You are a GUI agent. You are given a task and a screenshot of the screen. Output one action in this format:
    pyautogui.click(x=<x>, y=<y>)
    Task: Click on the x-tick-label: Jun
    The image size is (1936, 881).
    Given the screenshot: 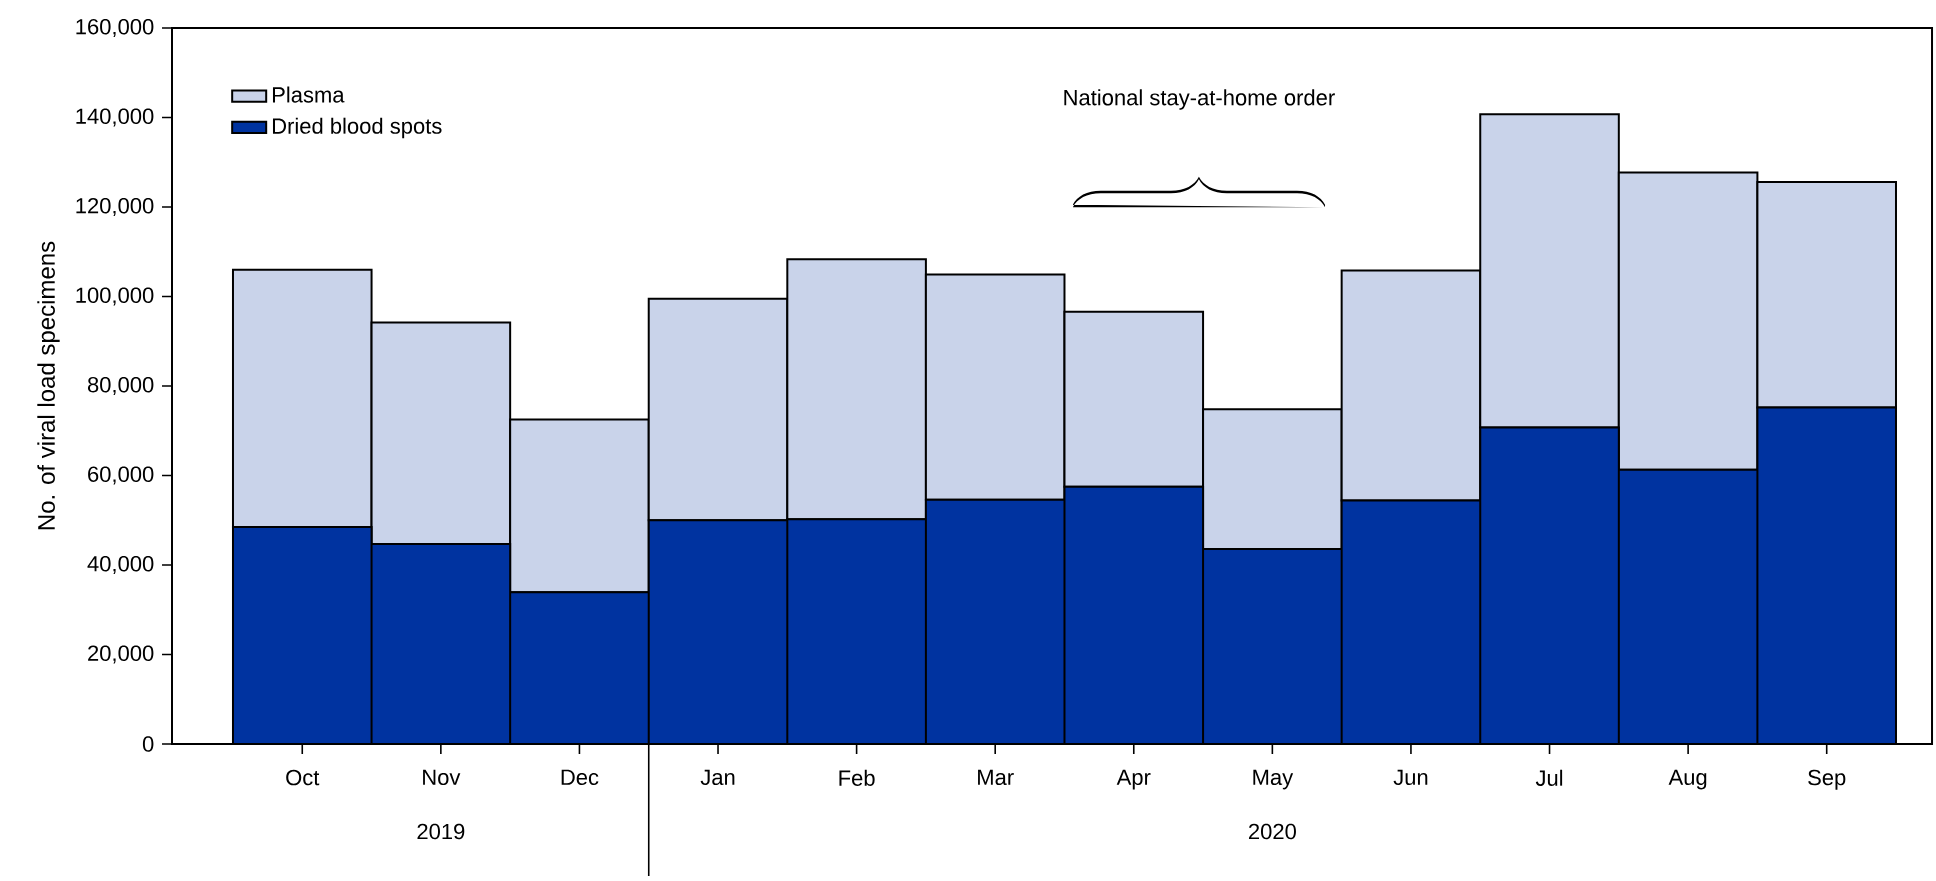 What is the action you would take?
    pyautogui.click(x=1410, y=777)
    